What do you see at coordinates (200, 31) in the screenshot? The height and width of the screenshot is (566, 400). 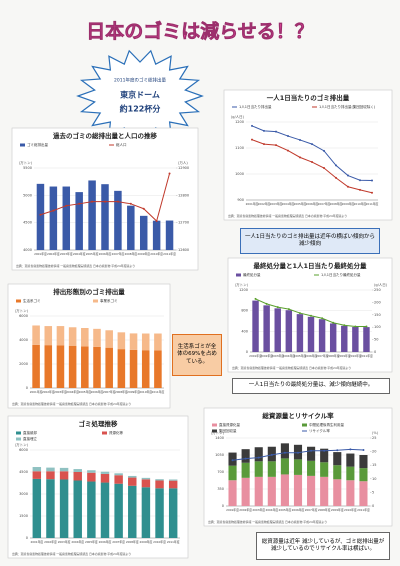 I see `poster-title: 日本のゴミは減らせる！？` at bounding box center [200, 31].